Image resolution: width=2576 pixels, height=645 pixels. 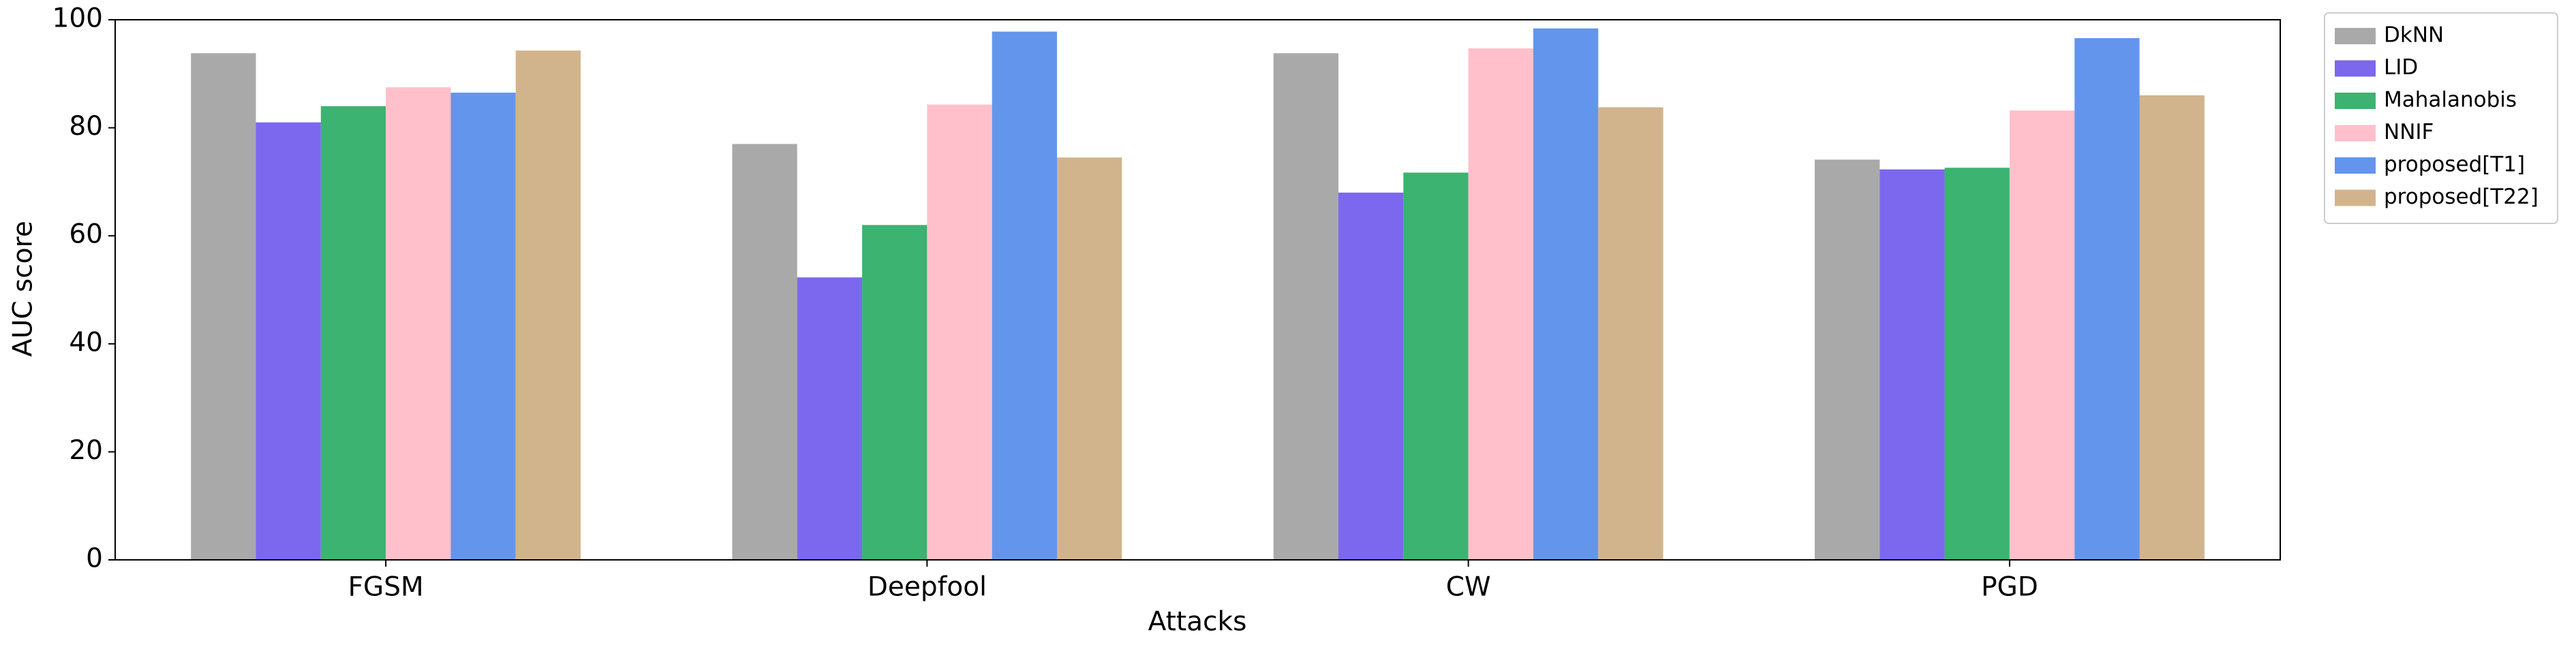 What do you see at coordinates (2409, 132) in the screenshot?
I see `legend-label: NNIF` at bounding box center [2409, 132].